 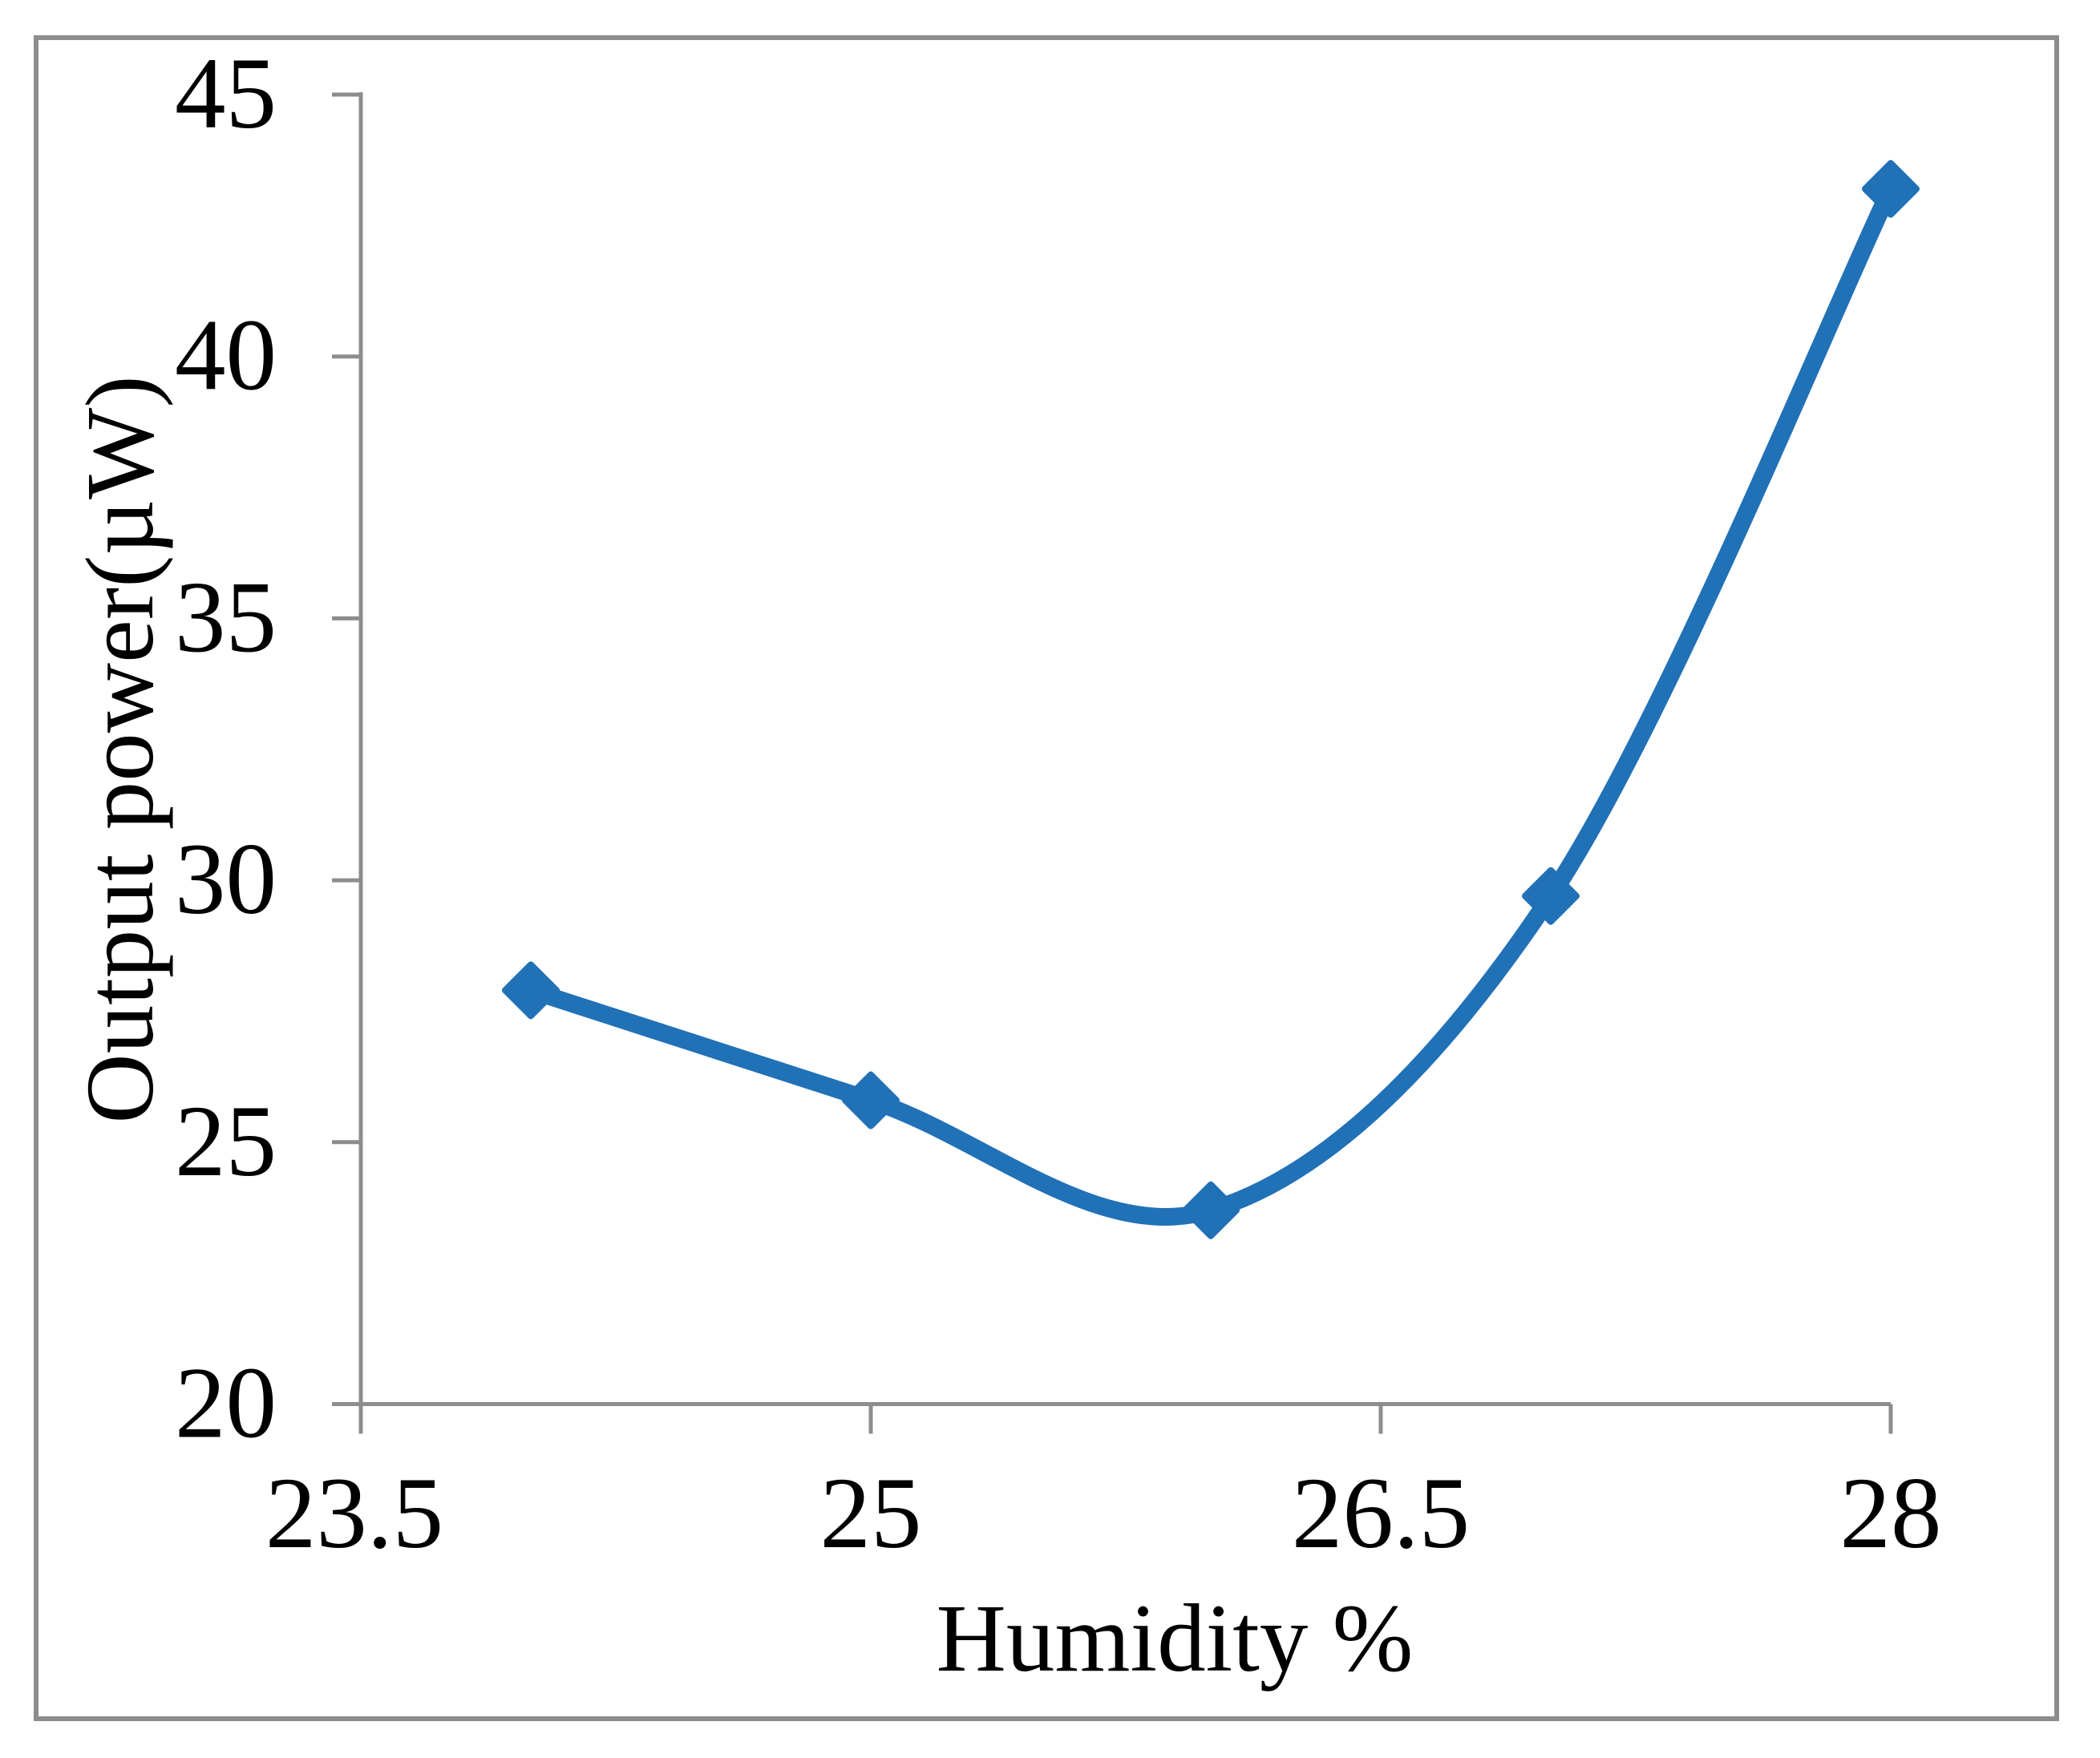 I want to click on y-tick-label: 25, so click(x=226, y=1141).